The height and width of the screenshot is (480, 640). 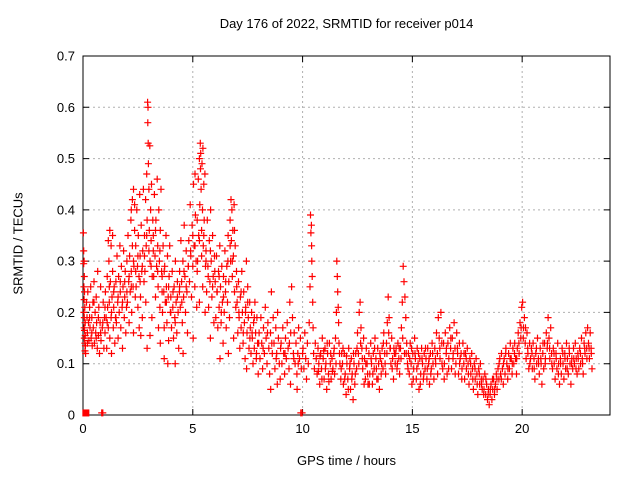 What do you see at coordinates (346, 460) in the screenshot?
I see `x-axis-label: GPS time / hours` at bounding box center [346, 460].